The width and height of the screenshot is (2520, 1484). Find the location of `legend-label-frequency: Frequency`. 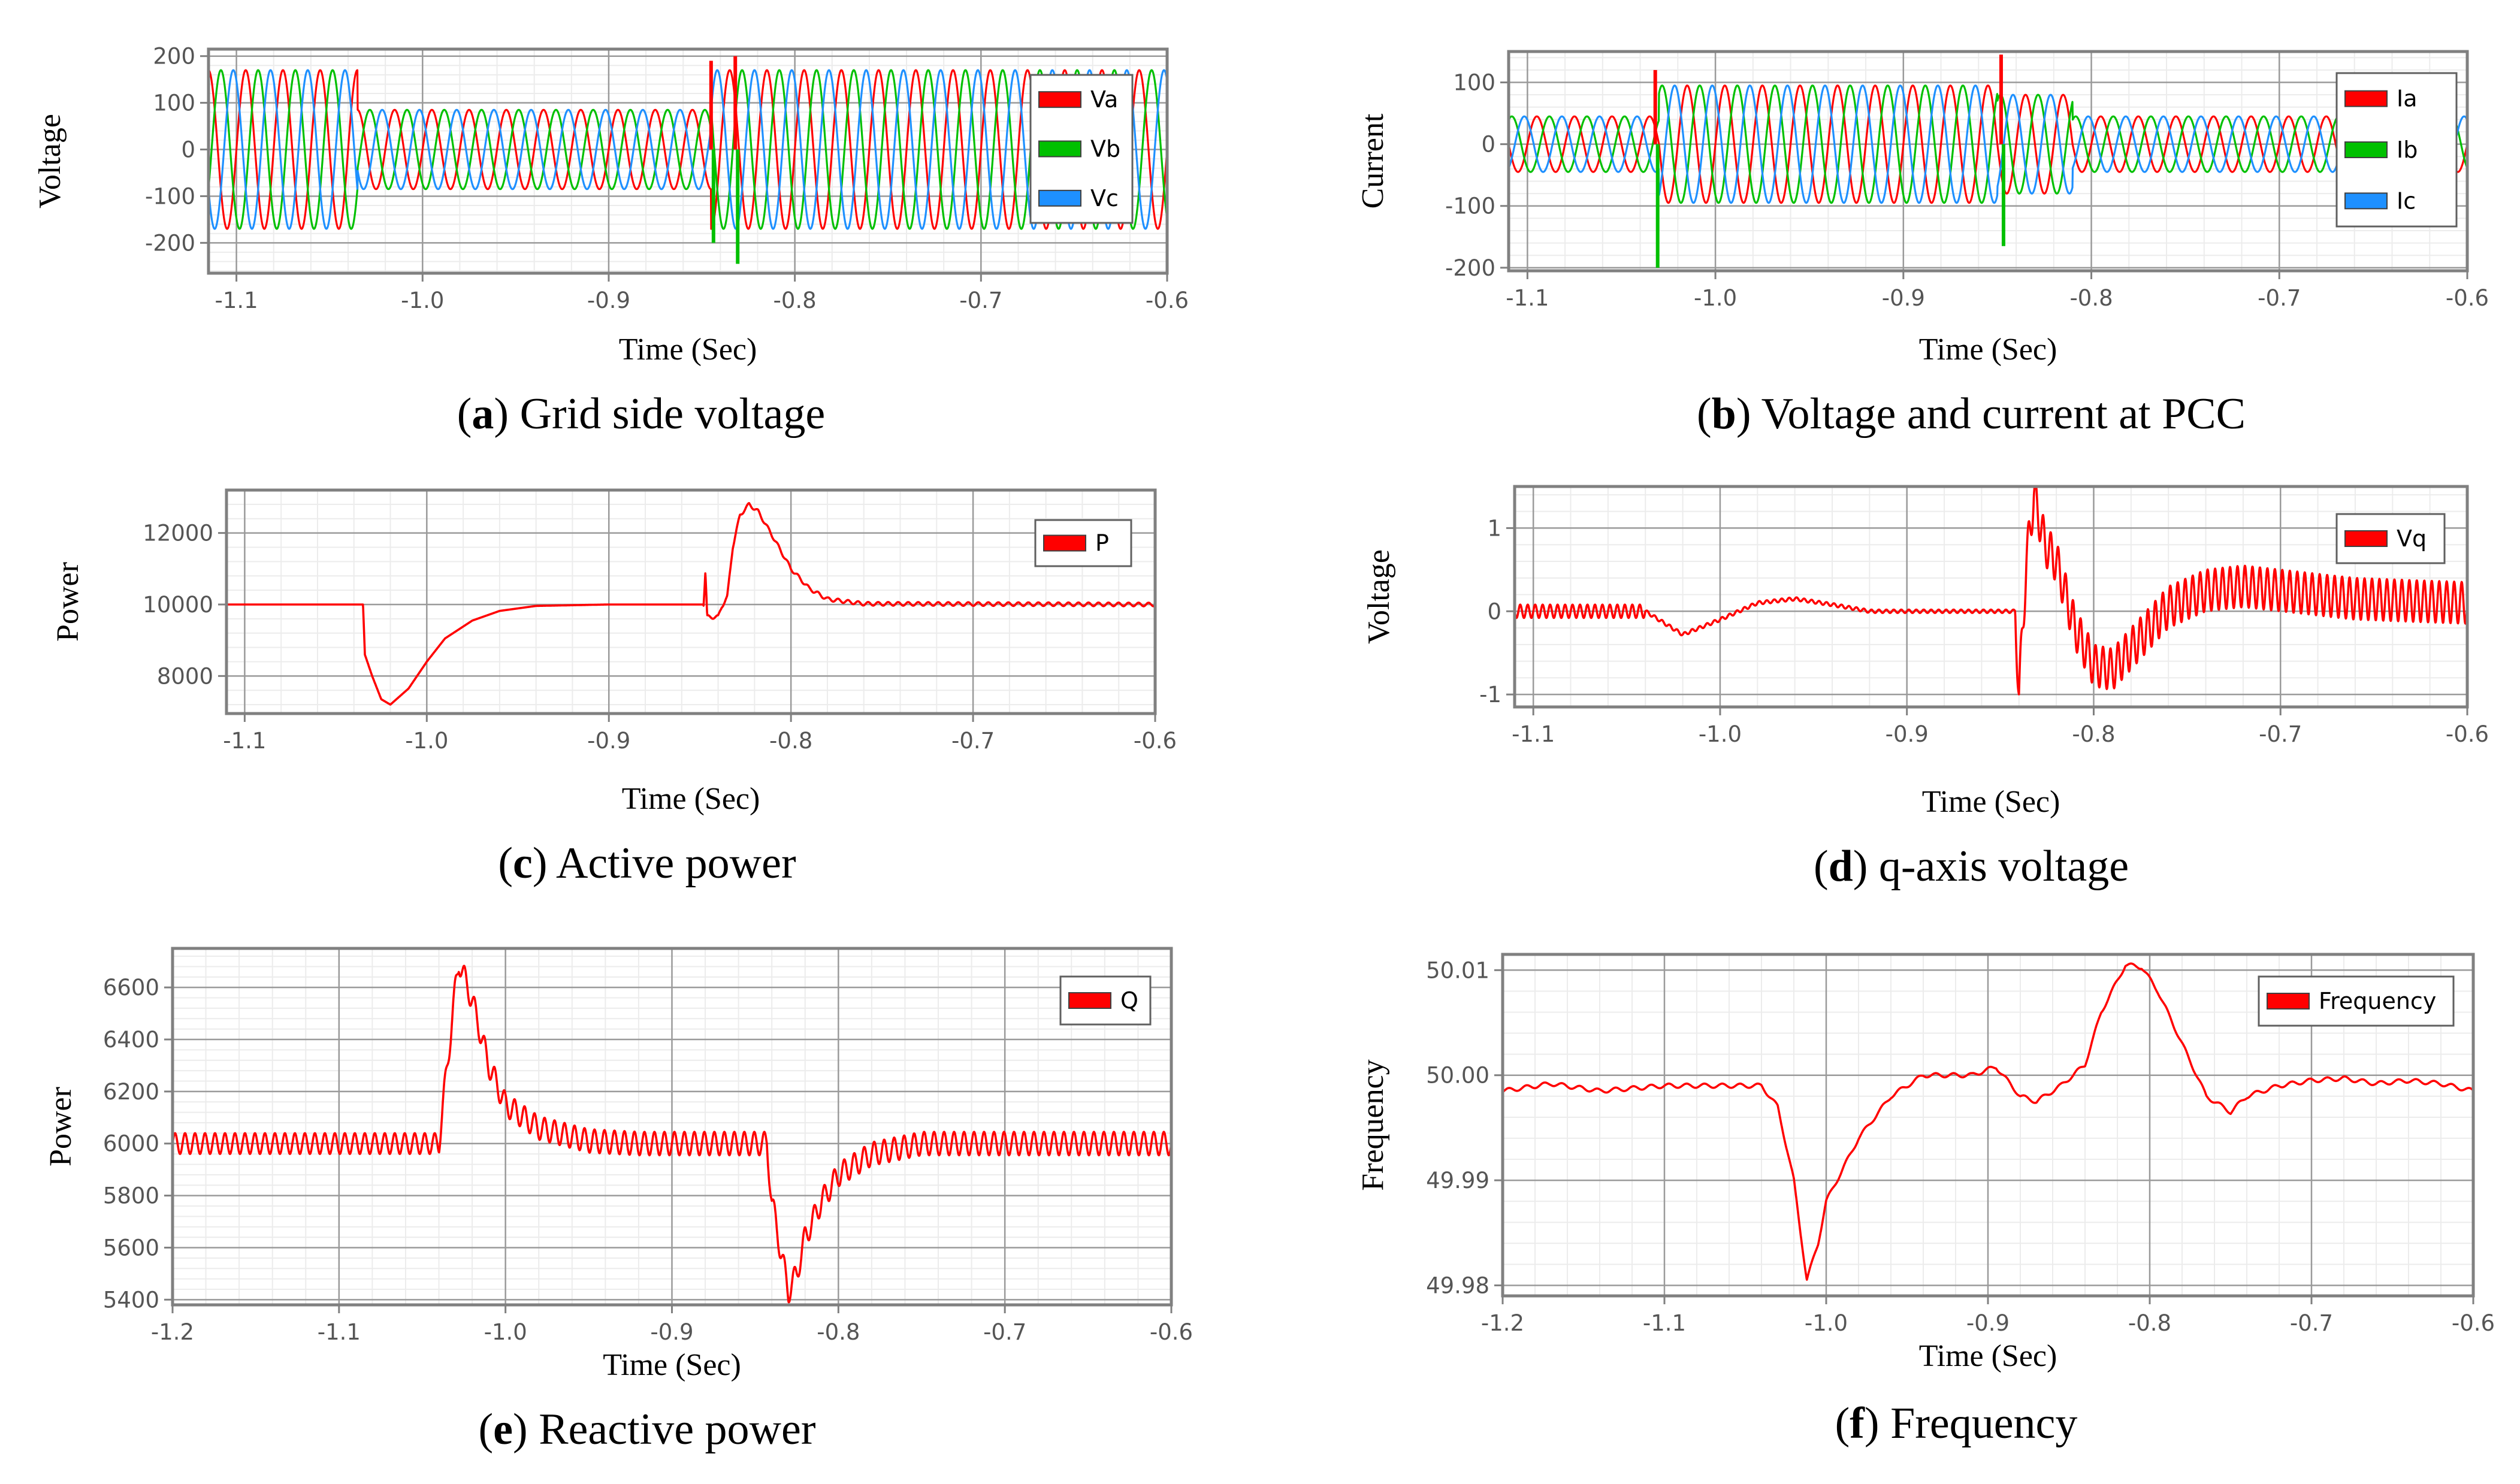

legend-label-frequency: Frequency is located at coordinates (2377, 1001).